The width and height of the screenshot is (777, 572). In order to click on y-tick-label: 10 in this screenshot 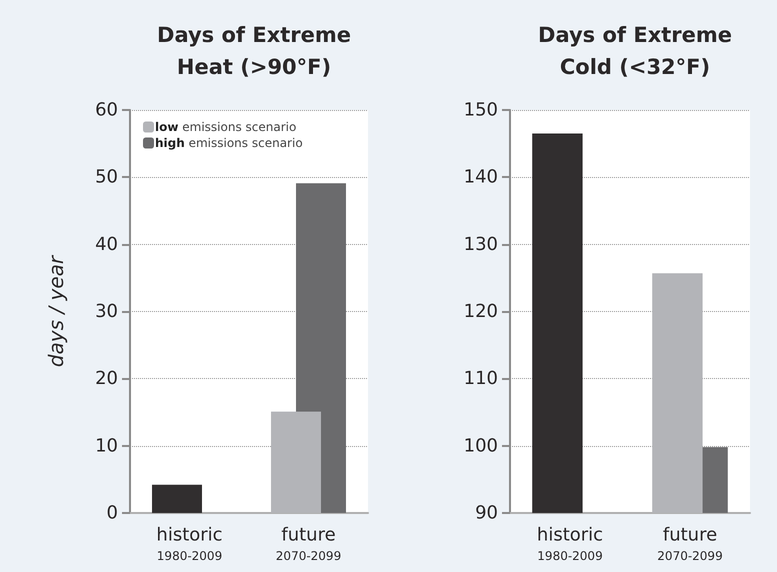, I will do `click(106, 445)`.